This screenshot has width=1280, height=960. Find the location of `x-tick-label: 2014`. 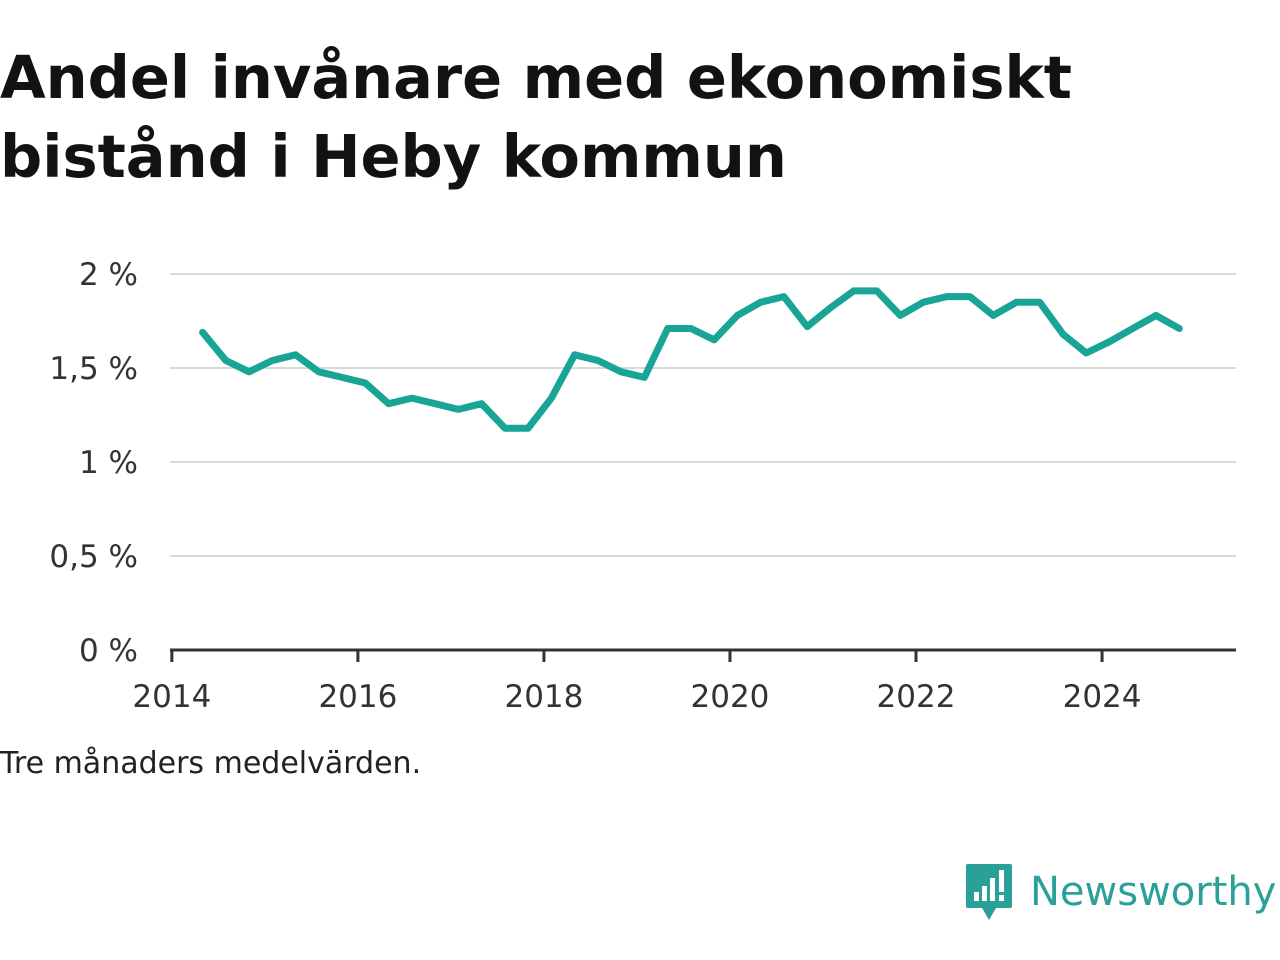

x-tick-label: 2014 is located at coordinates (171, 697).